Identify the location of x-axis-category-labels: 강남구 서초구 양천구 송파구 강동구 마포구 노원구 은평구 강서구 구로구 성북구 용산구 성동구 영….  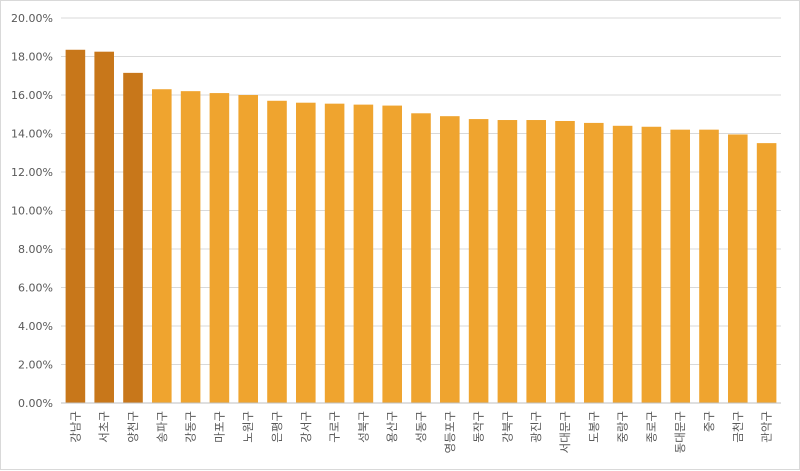
(420, 432).